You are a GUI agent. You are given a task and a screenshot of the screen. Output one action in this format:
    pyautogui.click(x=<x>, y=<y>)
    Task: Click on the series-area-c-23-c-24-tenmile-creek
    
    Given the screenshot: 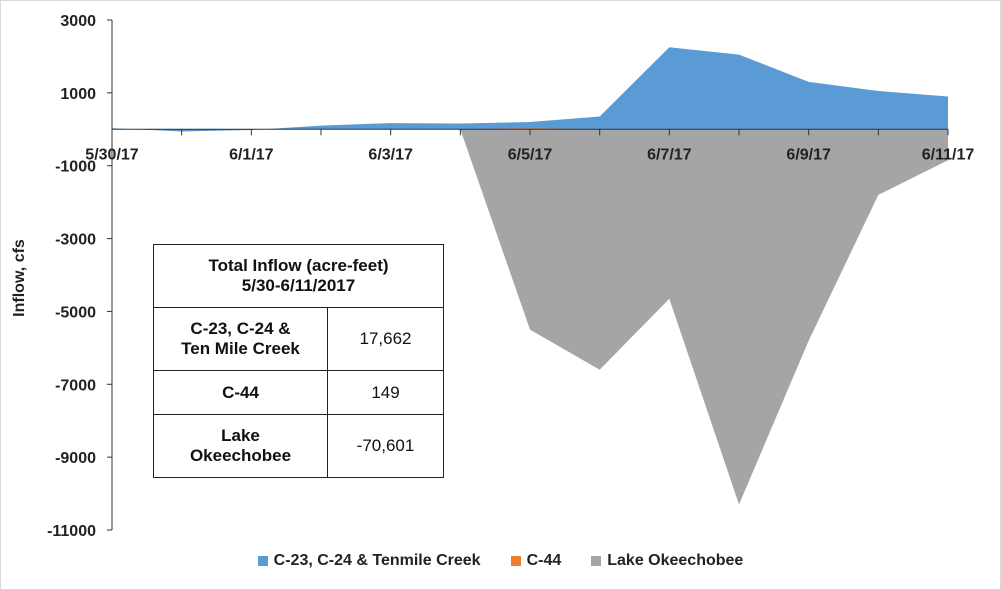 What is the action you would take?
    pyautogui.click(x=530, y=89)
    